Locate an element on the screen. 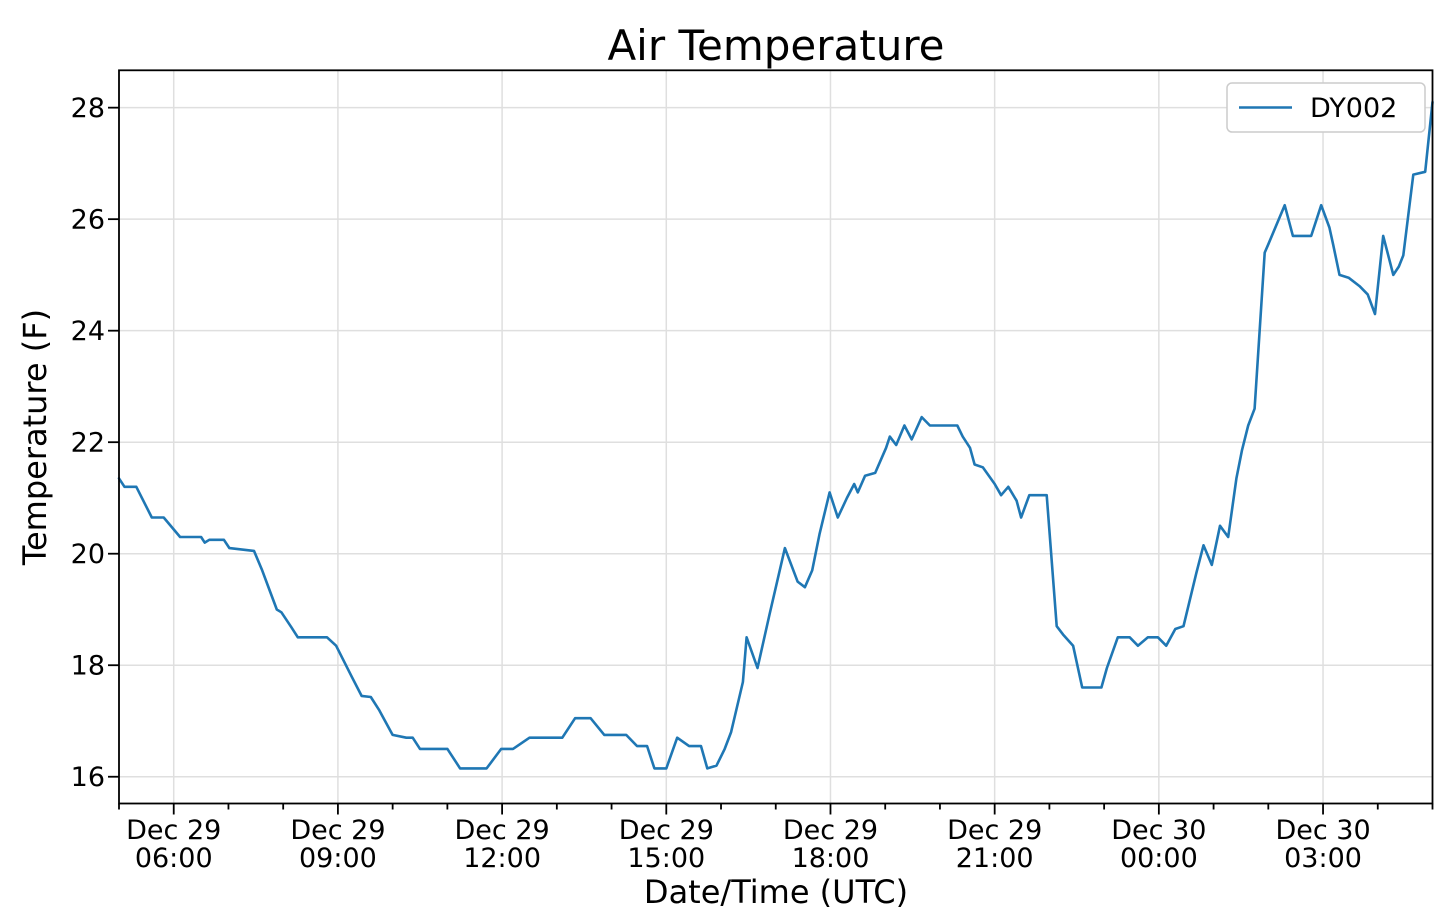 The image size is (1440, 913). y-tick-label: 16 is located at coordinates (88, 777).